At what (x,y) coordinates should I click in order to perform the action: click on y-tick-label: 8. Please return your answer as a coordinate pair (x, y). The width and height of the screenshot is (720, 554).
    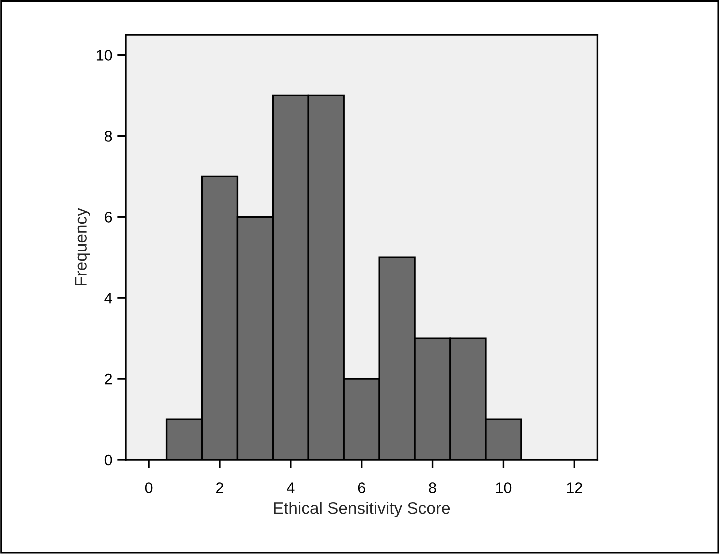
    Looking at the image, I should click on (108, 136).